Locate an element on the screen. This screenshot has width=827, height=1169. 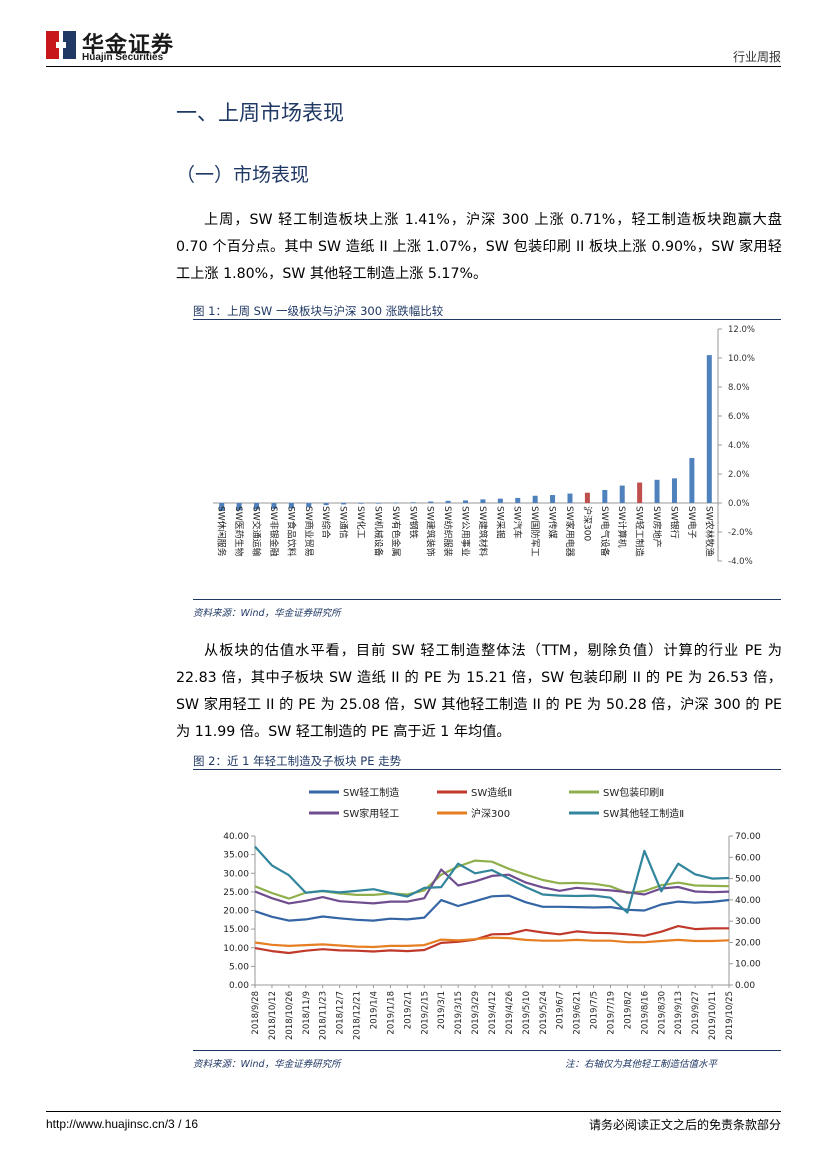
x-tick-label: SW国防军工 is located at coordinates (535, 531).